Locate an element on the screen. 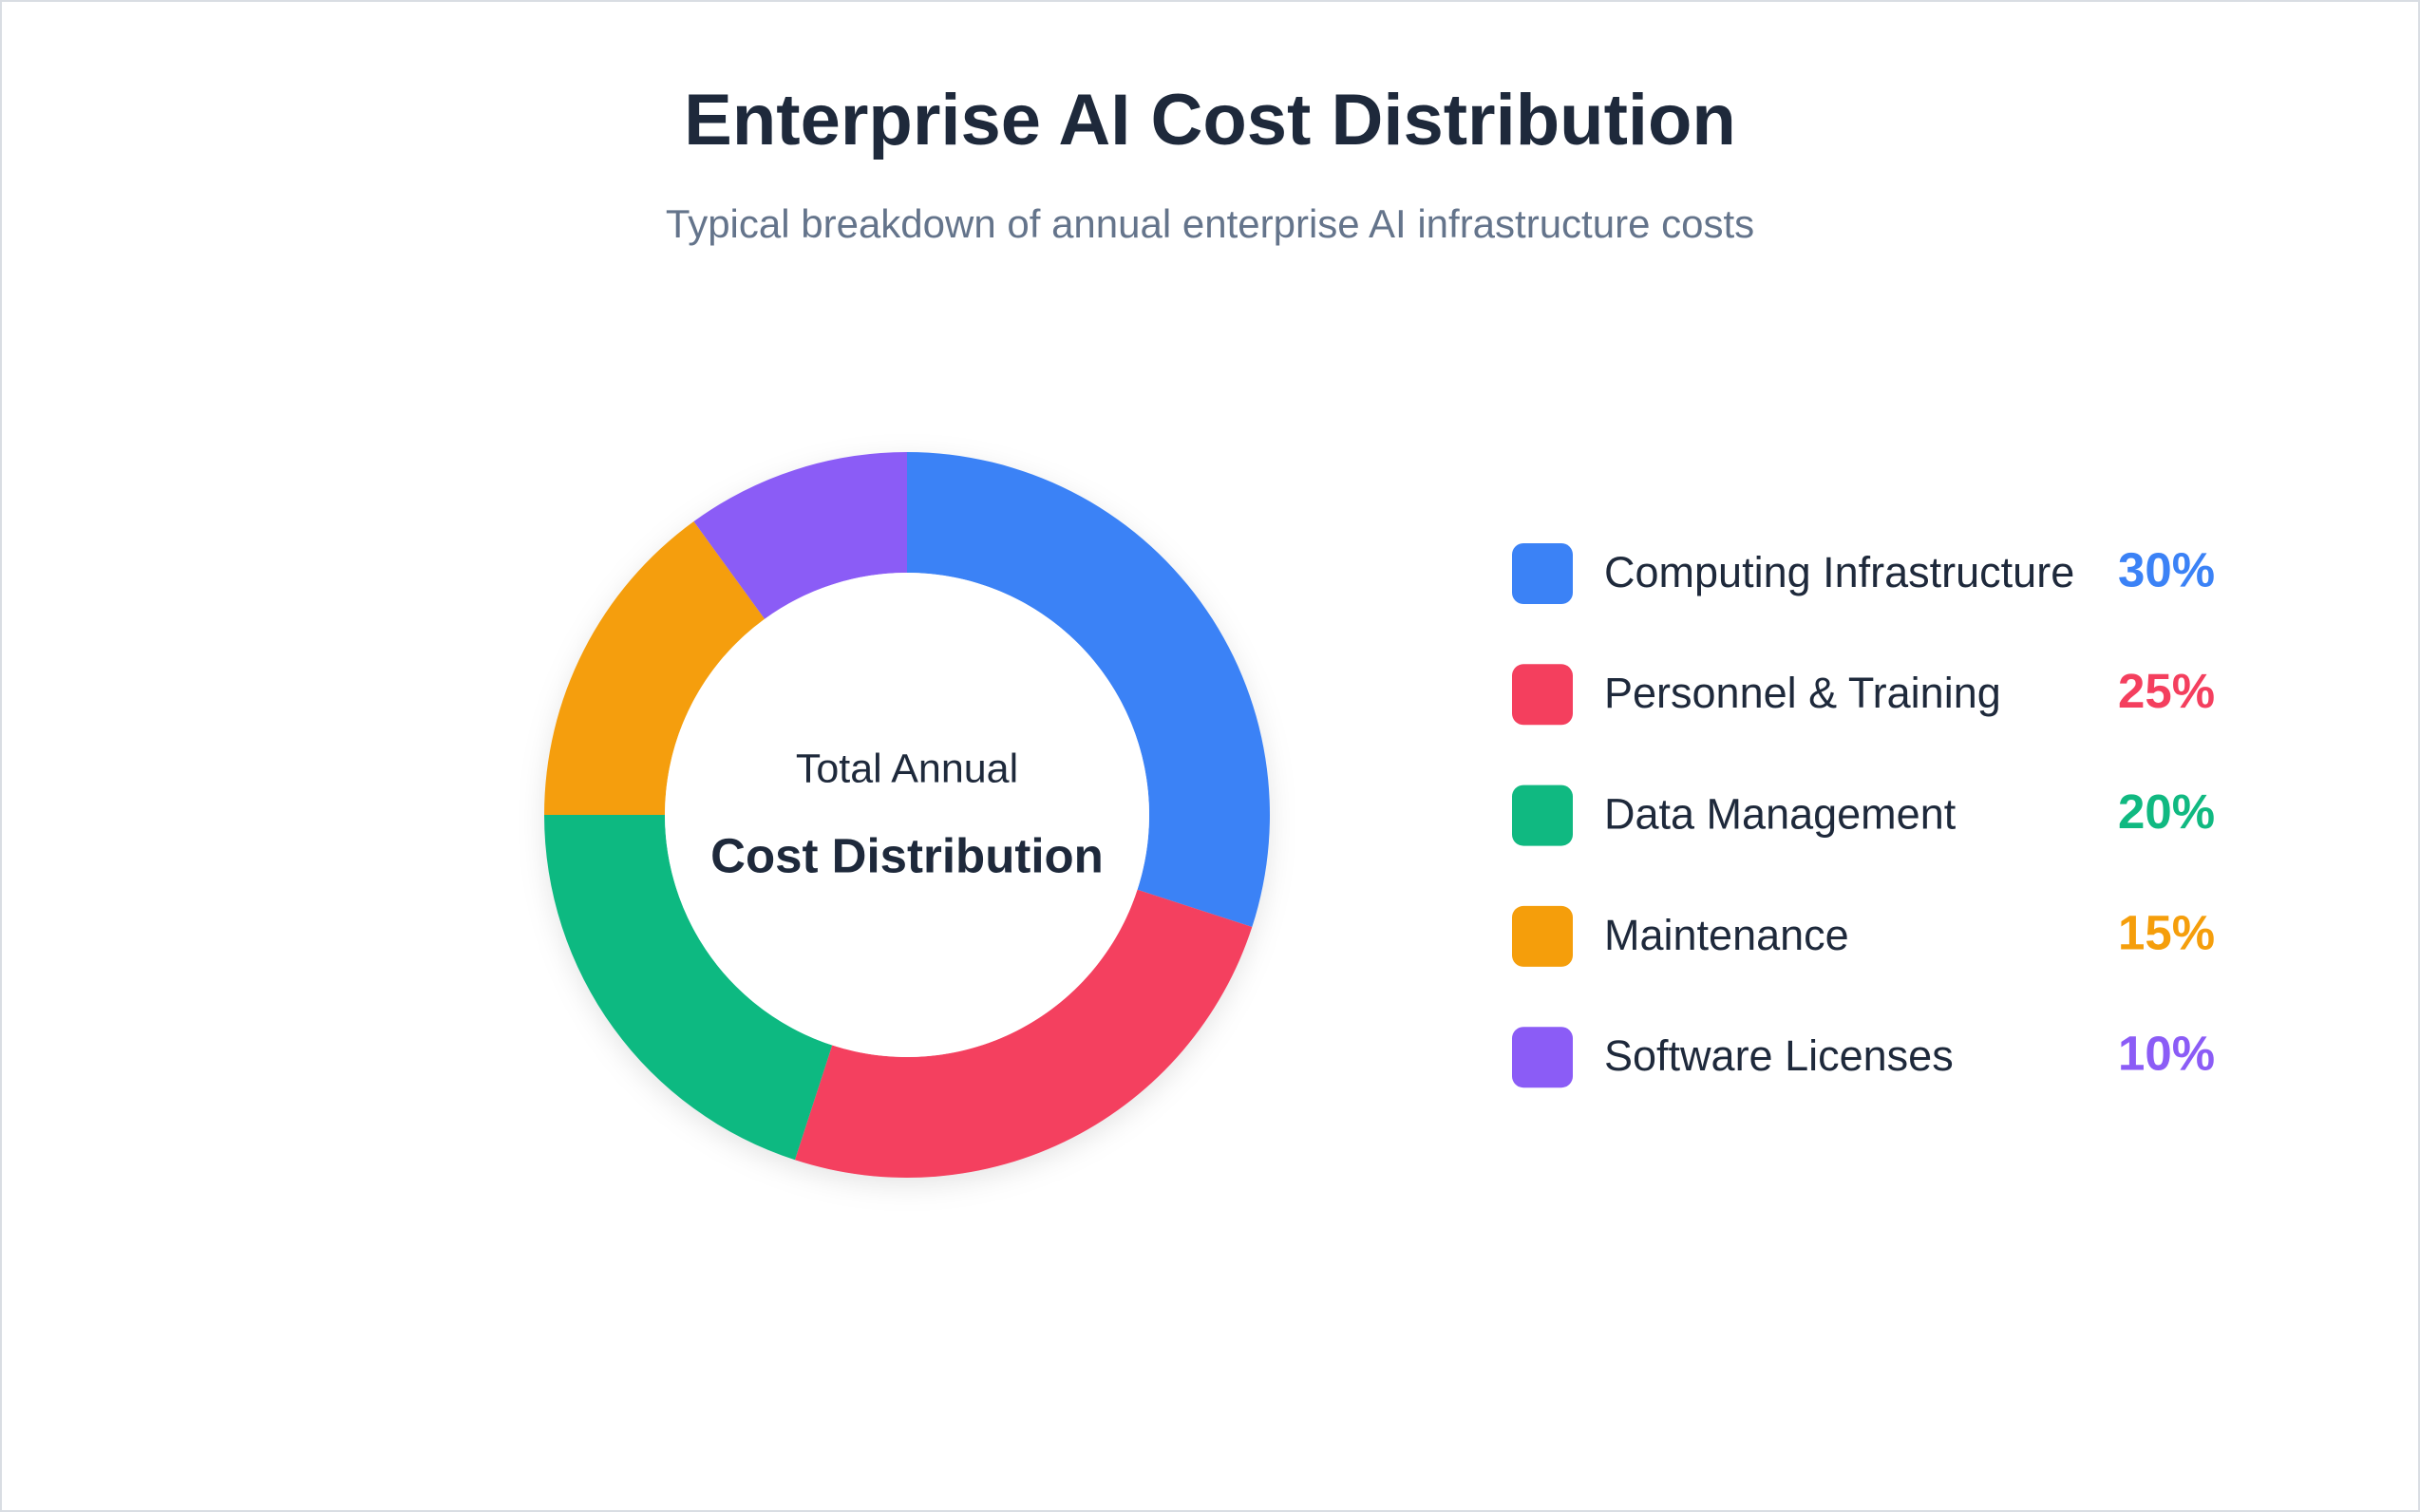 The image size is (2420, 1512). legend-value: 20% is located at coordinates (2166, 812).